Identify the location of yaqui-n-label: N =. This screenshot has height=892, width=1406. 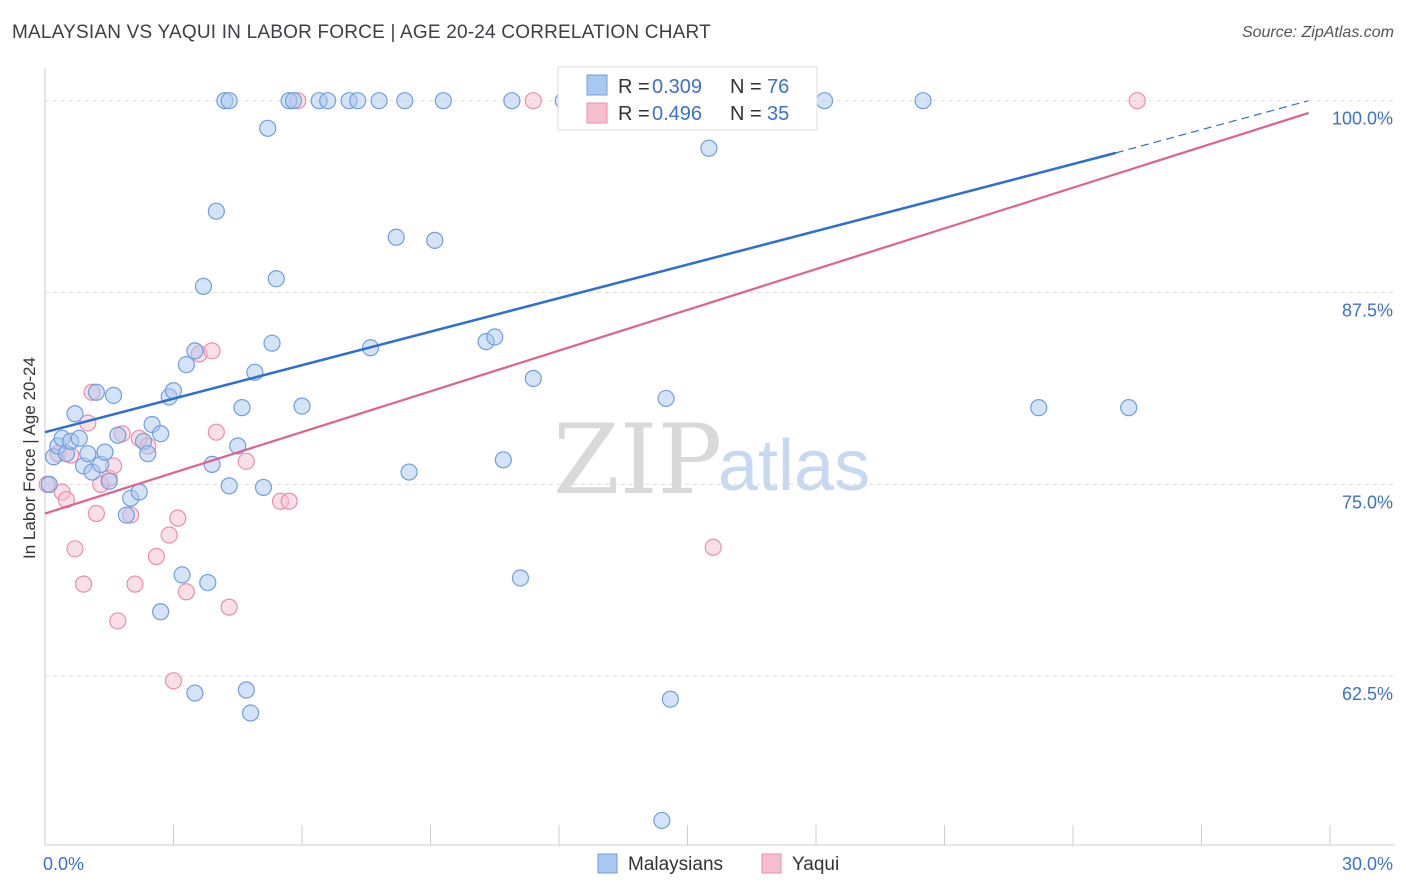
(746, 114).